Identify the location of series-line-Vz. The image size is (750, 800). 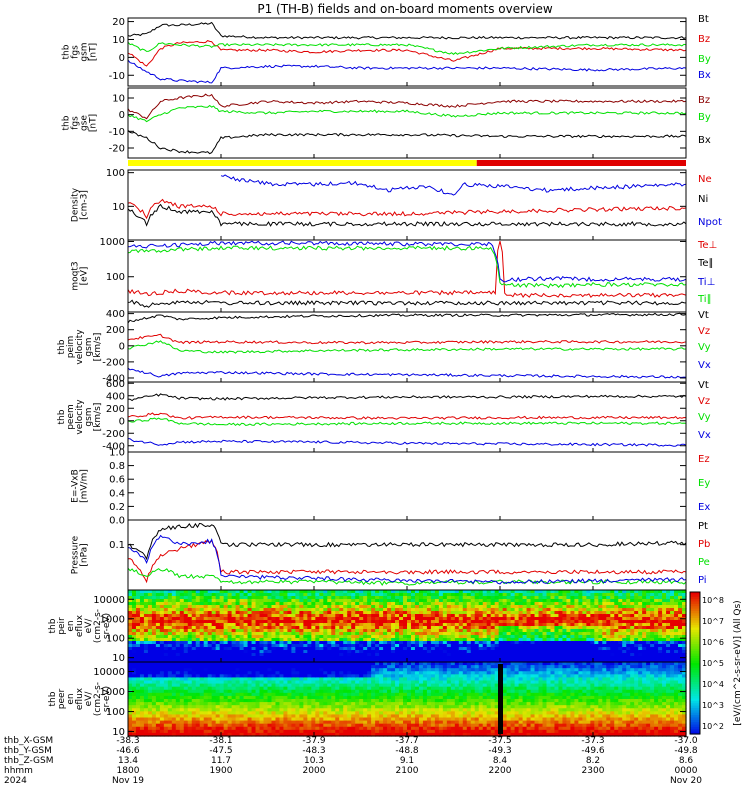
(407, 416).